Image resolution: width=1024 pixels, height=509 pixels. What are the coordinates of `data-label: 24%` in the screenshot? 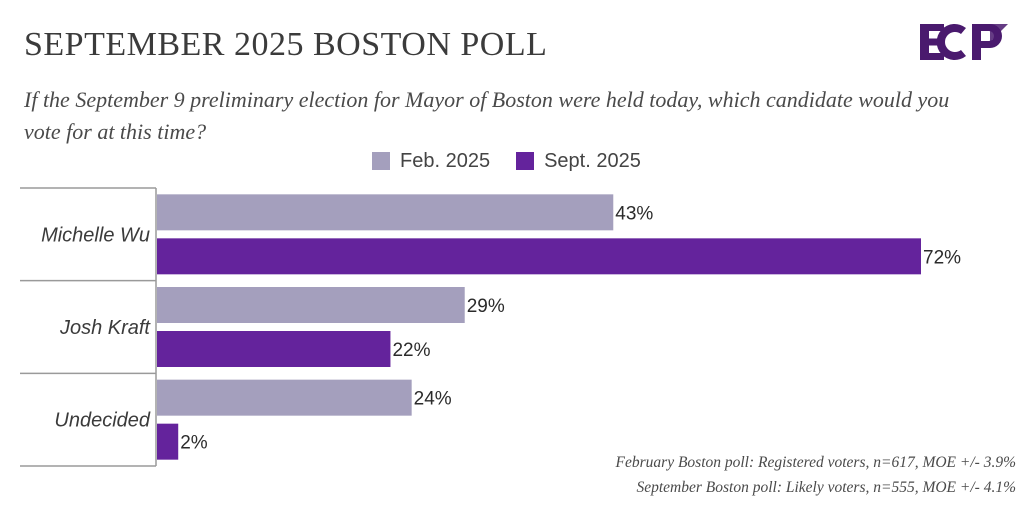 It's located at (433, 399).